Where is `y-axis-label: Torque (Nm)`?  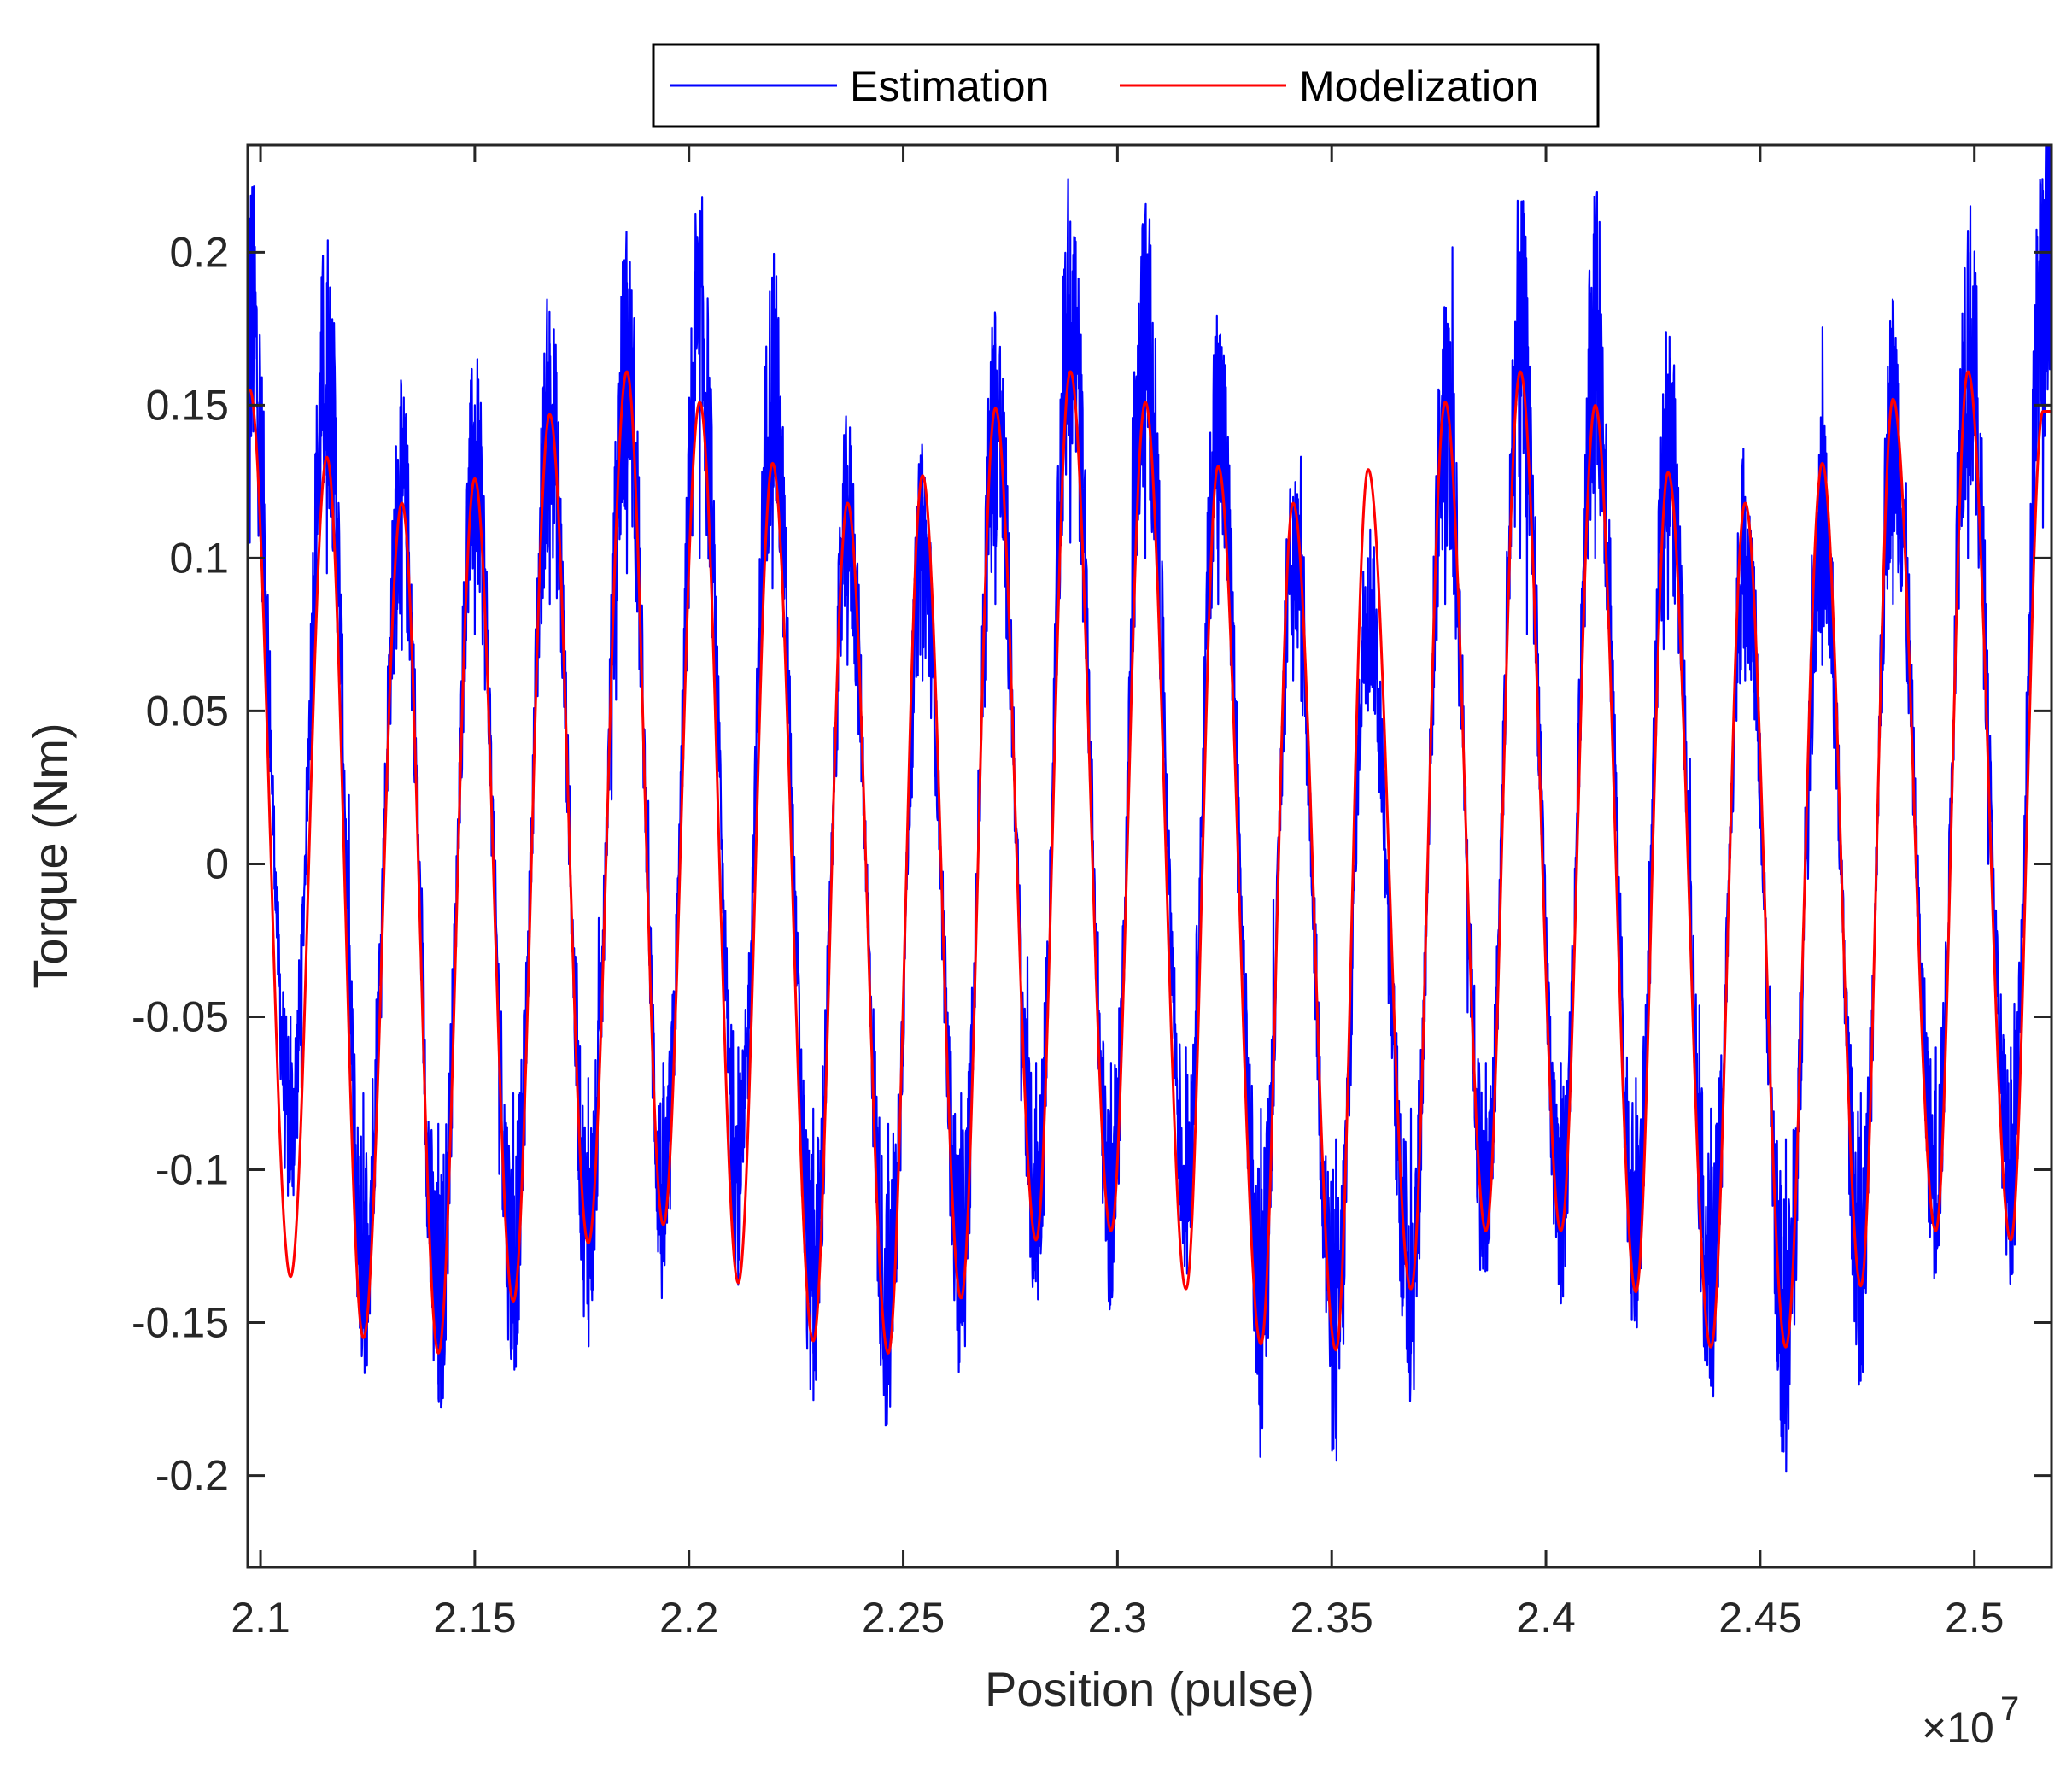 y-axis-label: Torque (Nm) is located at coordinates (50, 856).